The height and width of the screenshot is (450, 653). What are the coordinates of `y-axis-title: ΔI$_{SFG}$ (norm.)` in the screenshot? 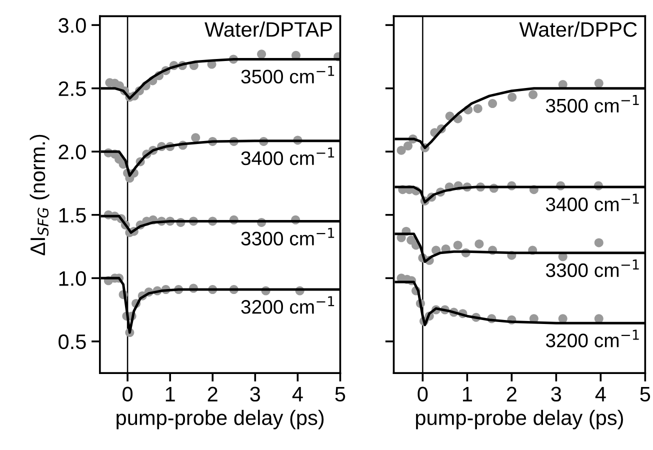 It's located at (40, 195).